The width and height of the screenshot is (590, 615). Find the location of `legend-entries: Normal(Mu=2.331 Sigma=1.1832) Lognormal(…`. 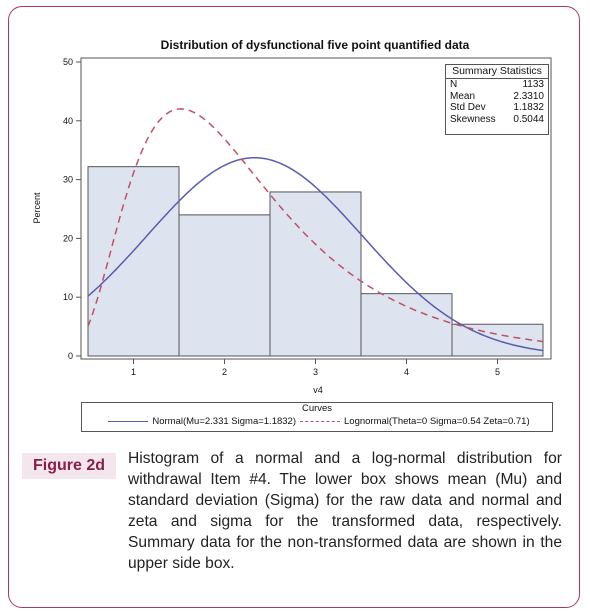

legend-entries: Normal(Mu=2.331 Sigma=1.1832) Lognormal(… is located at coordinates (317, 421).